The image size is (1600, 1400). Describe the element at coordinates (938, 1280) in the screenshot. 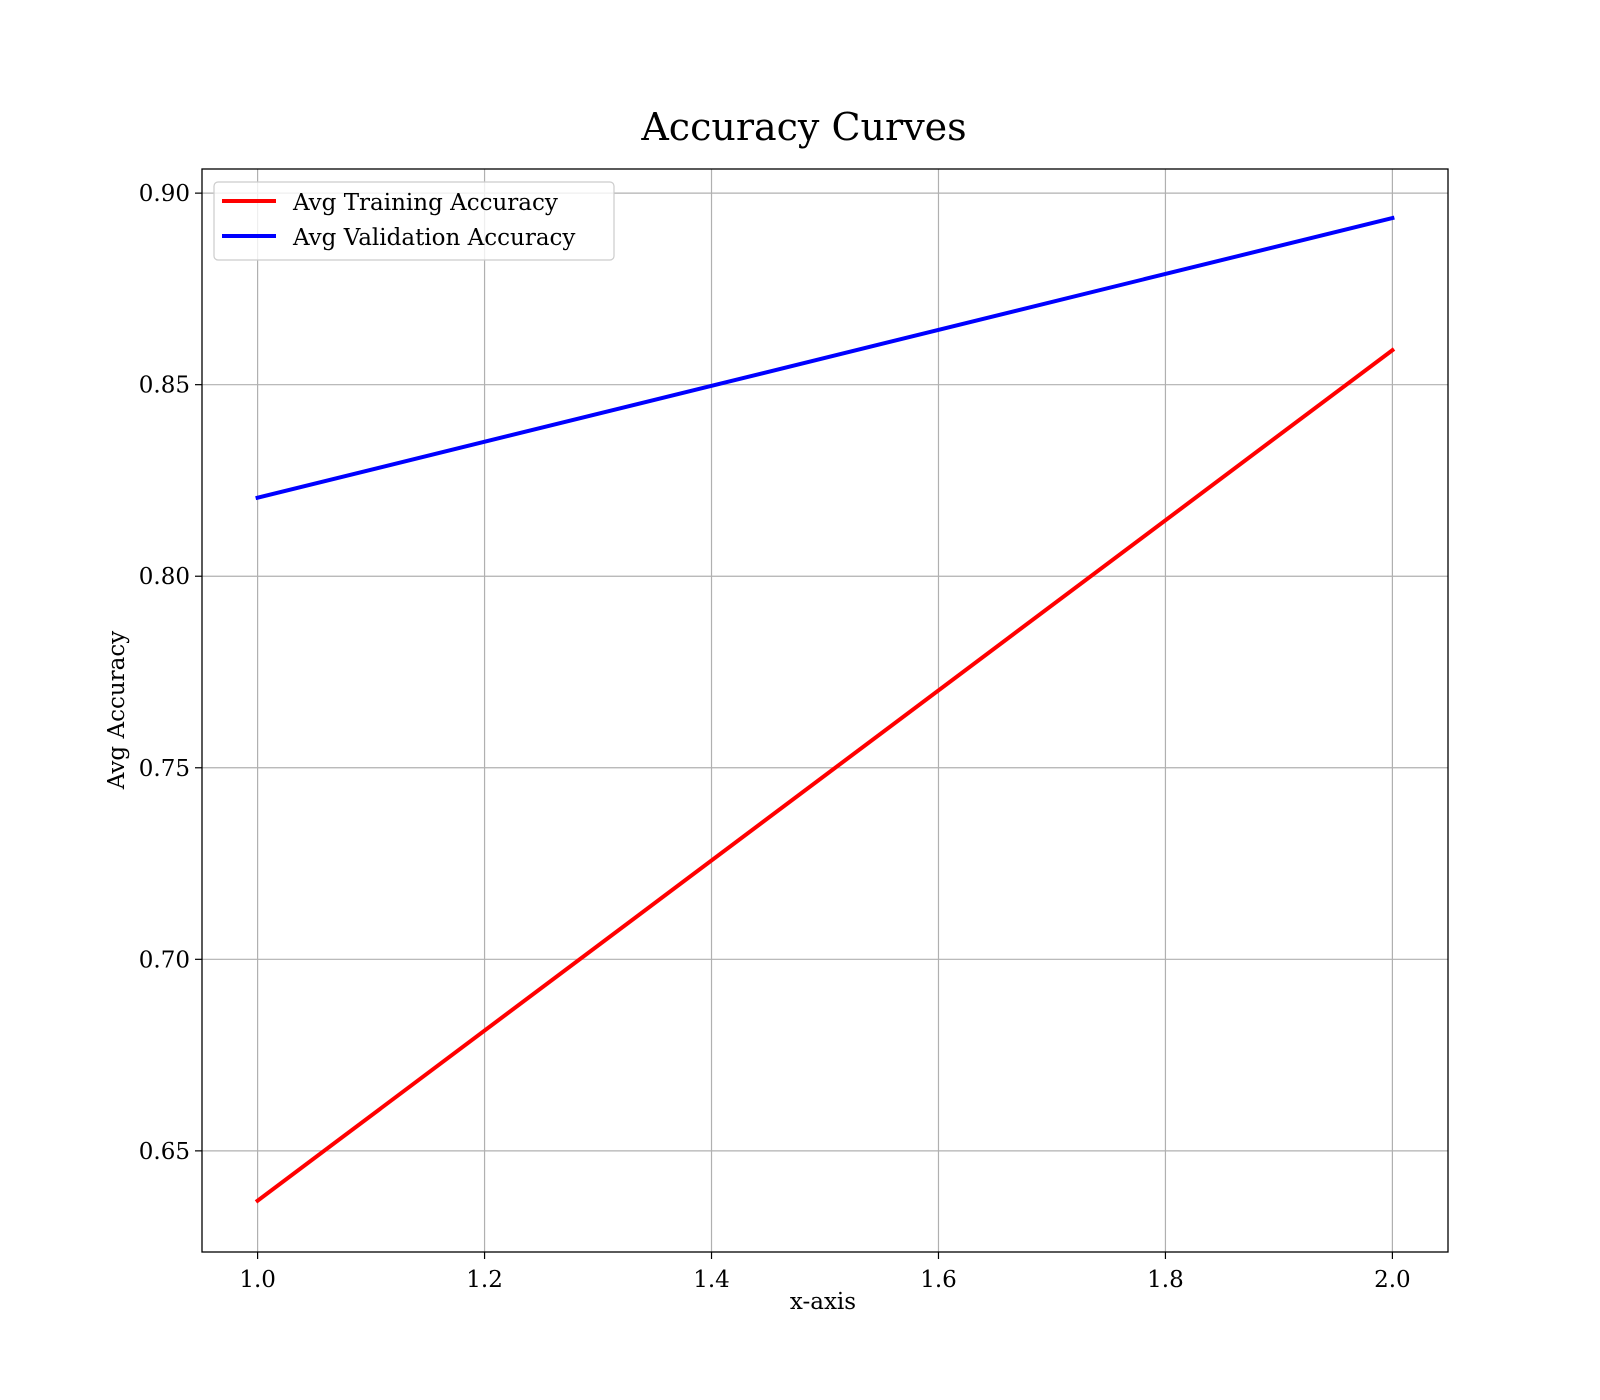

I see `x-tick-label: 1.6` at that location.